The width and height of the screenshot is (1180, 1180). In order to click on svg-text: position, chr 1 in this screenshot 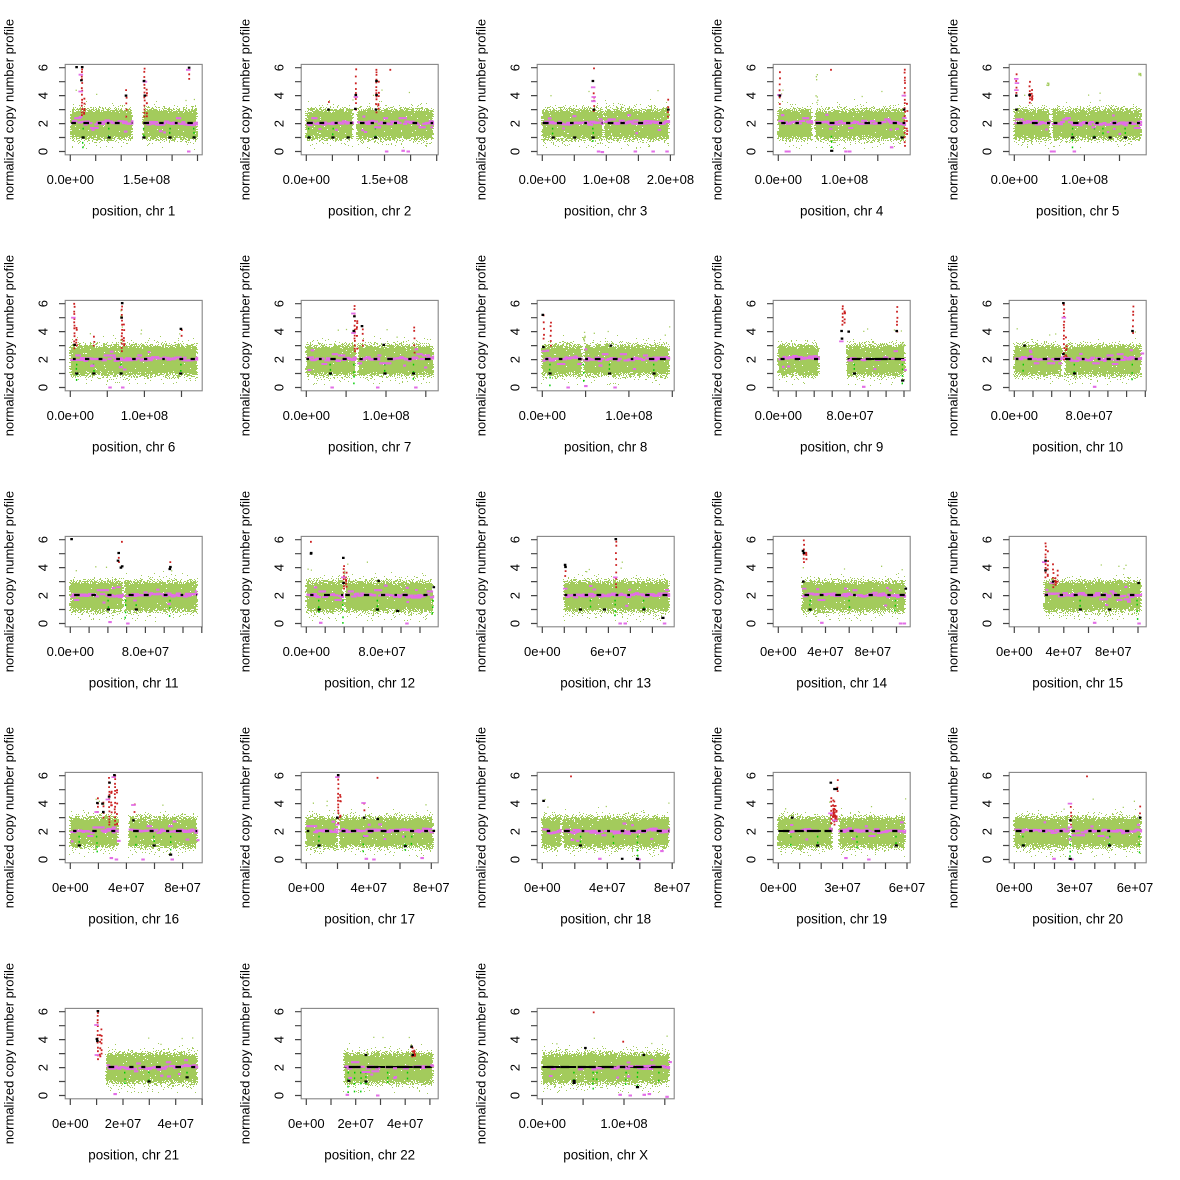, I will do `click(133, 211)`.